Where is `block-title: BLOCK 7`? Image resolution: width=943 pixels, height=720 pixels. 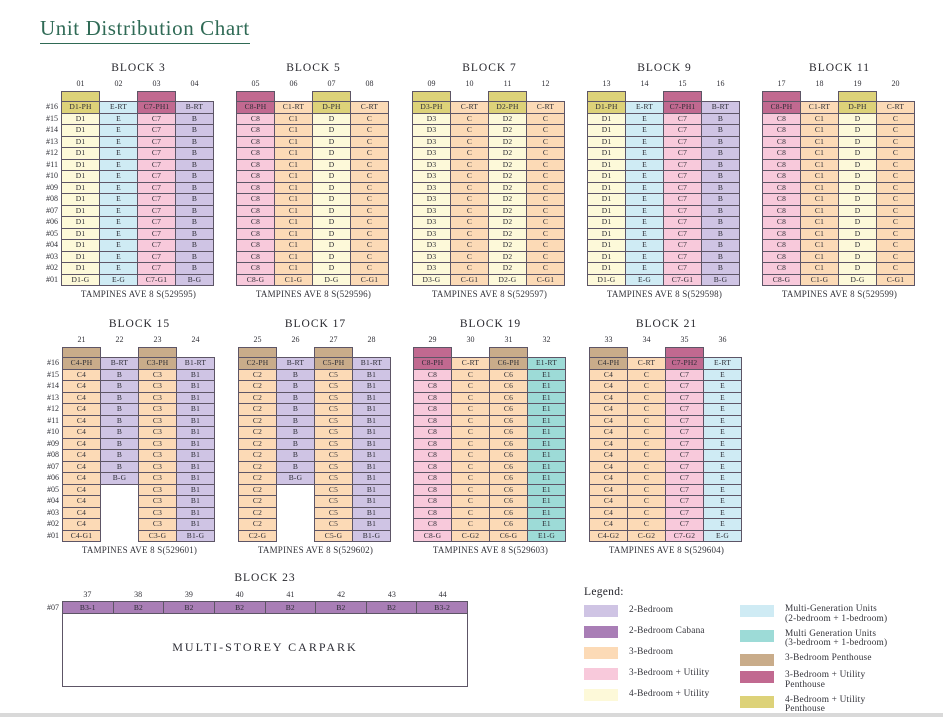
block-title: BLOCK 7 is located at coordinates (489, 68).